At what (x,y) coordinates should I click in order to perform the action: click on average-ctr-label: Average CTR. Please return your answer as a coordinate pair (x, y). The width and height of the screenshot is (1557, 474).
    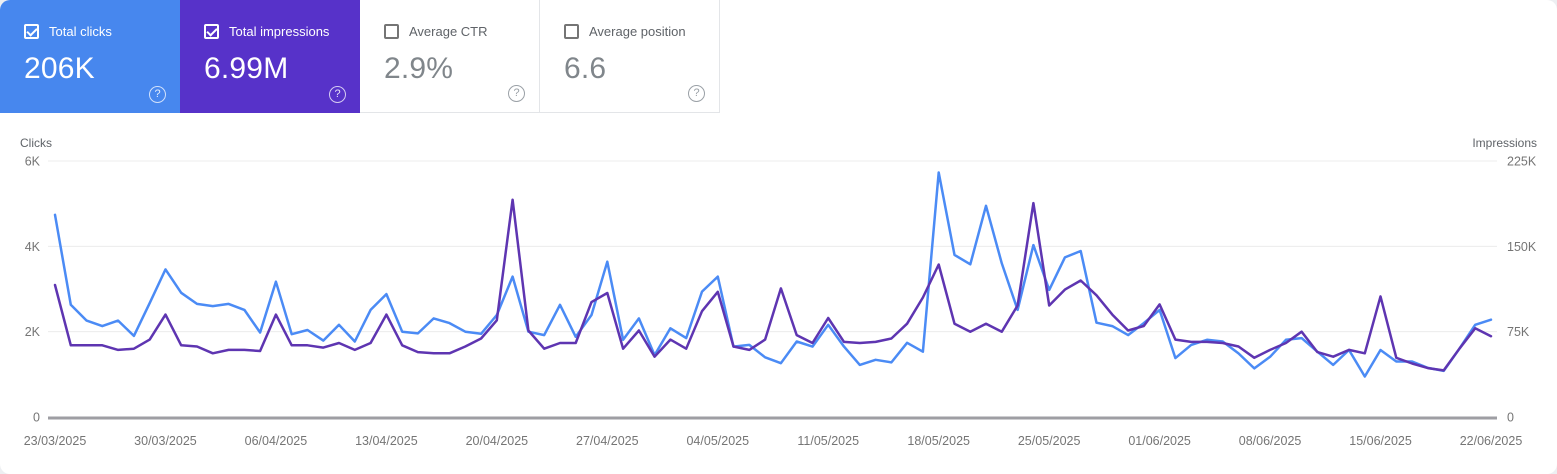
    Looking at the image, I should click on (448, 31).